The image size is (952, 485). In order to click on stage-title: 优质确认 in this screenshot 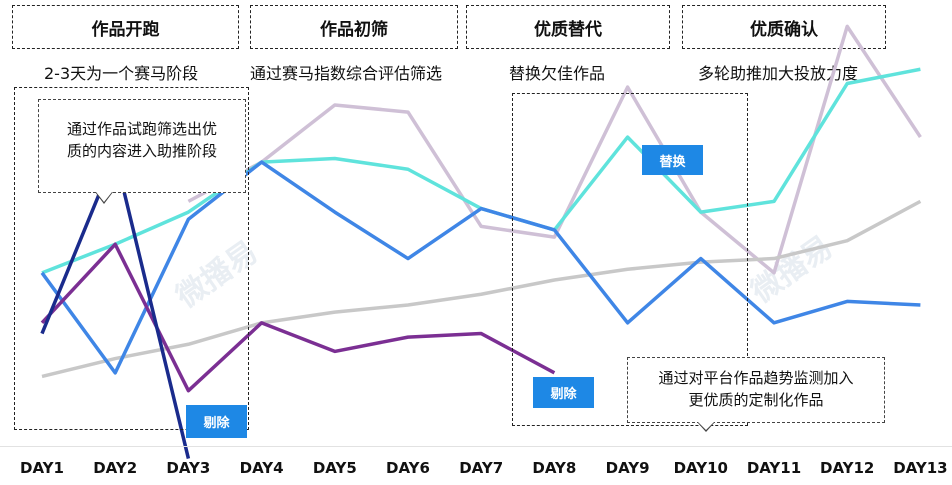, I will do `click(784, 29)`.